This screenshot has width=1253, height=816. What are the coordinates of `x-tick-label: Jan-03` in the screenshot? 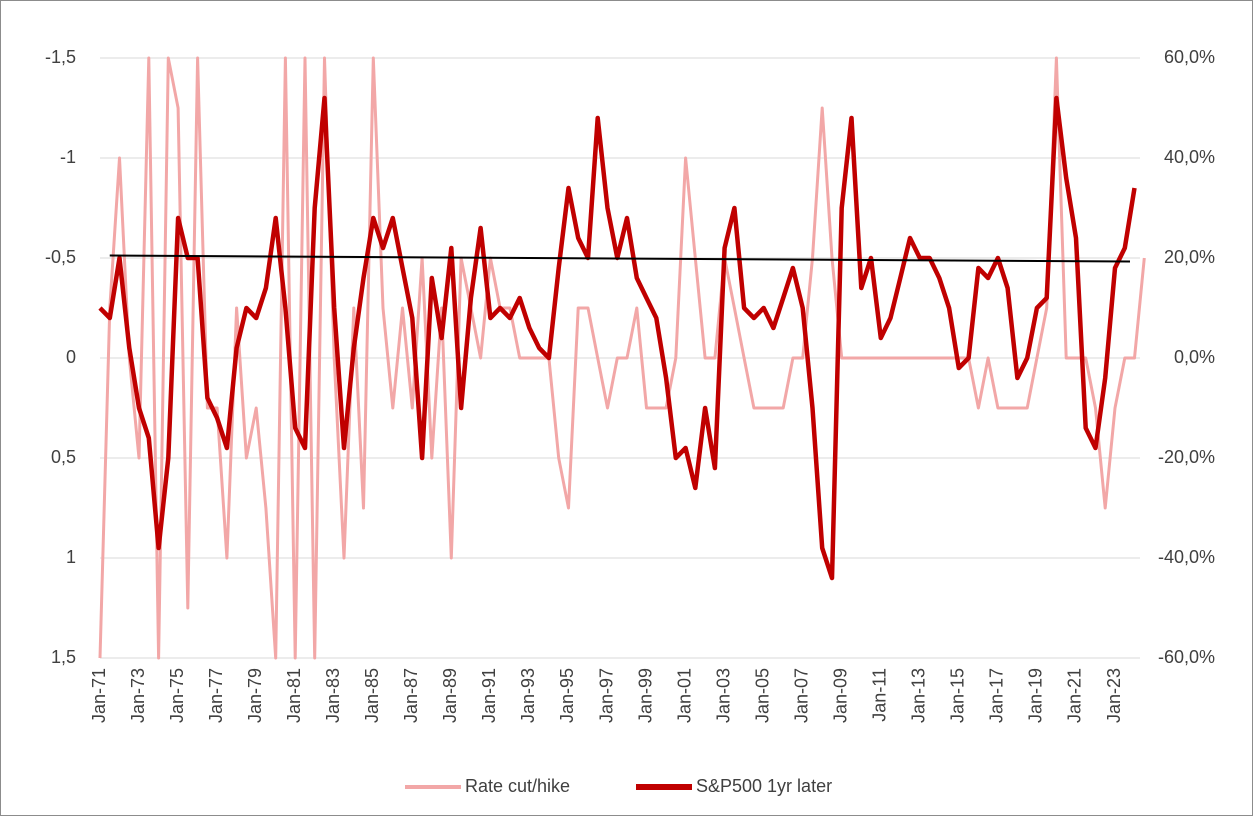 It's located at (723, 695).